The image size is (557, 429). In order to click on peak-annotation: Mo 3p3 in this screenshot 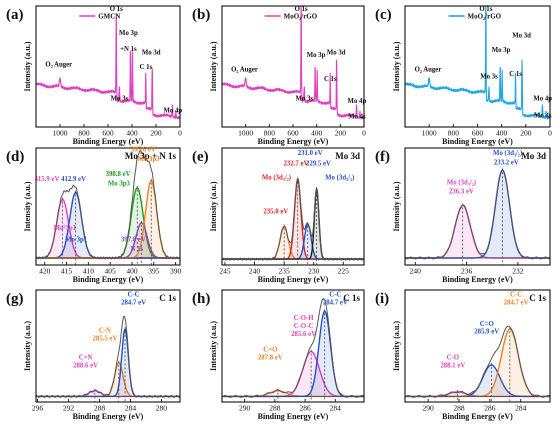, I will do `click(149, 159)`.